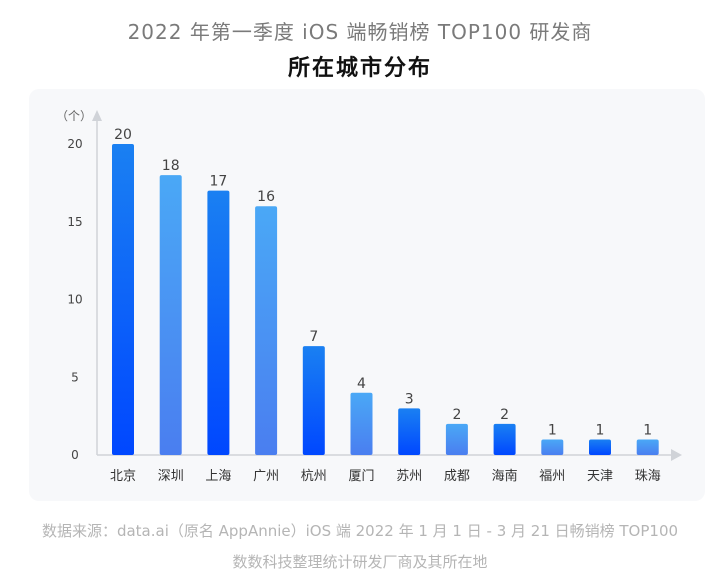 This screenshot has height=583, width=720. Describe the element at coordinates (266, 197) in the screenshot. I see `data-label: 16` at that location.